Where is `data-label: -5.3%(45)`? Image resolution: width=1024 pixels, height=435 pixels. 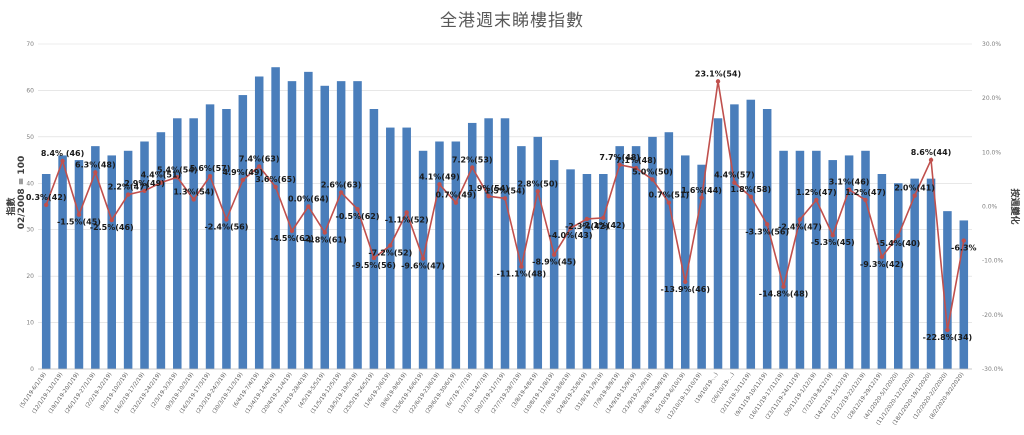 data-label: -5.3%(45) is located at coordinates (833, 242).